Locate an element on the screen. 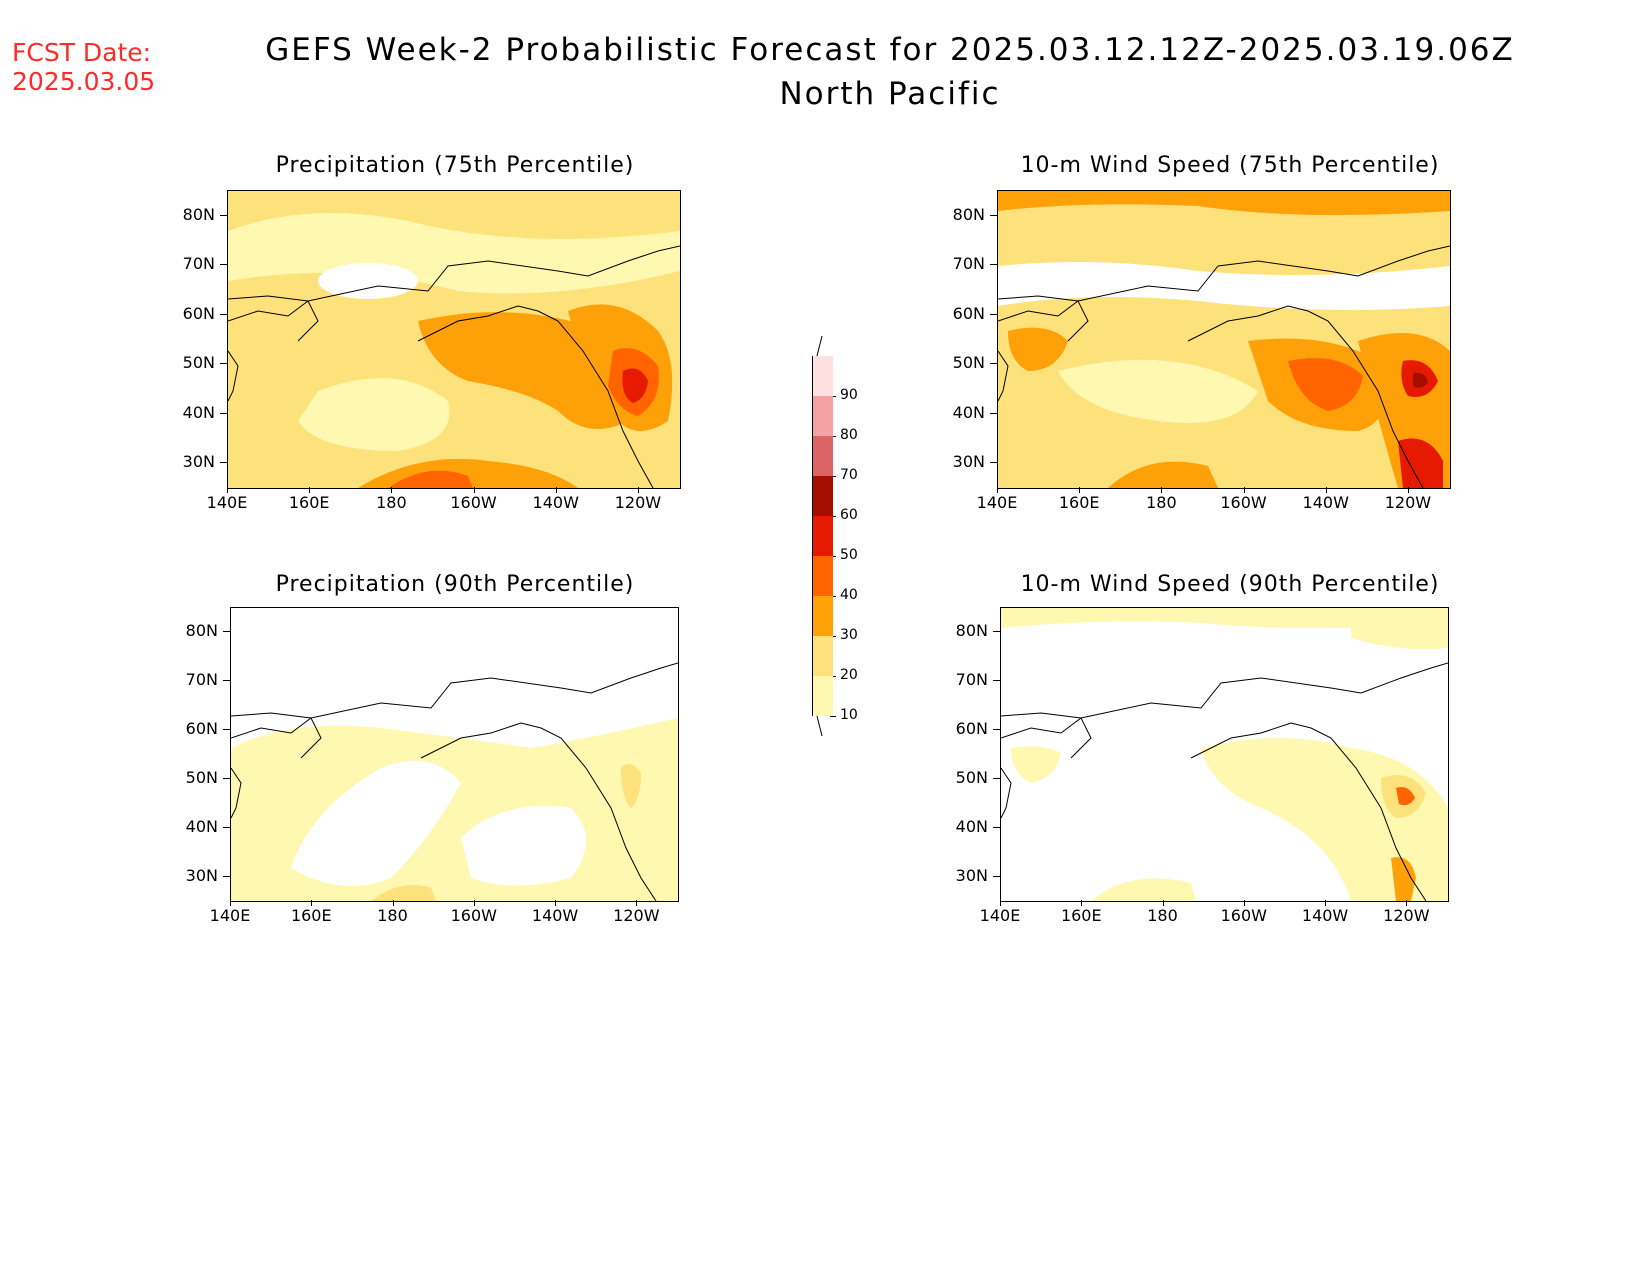  figure-subtitle: North Pacific is located at coordinates (890, 94).